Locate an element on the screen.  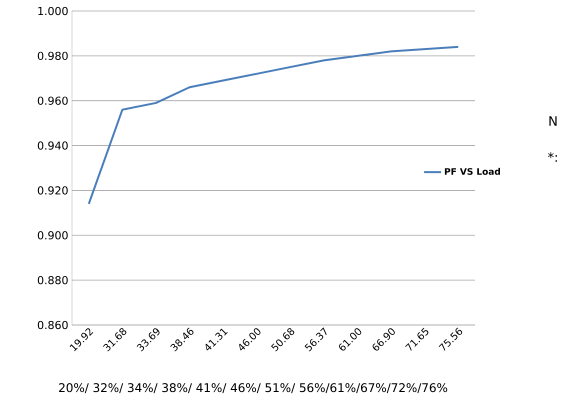
y-tick-label: 0.960 is located at coordinates (53, 100).